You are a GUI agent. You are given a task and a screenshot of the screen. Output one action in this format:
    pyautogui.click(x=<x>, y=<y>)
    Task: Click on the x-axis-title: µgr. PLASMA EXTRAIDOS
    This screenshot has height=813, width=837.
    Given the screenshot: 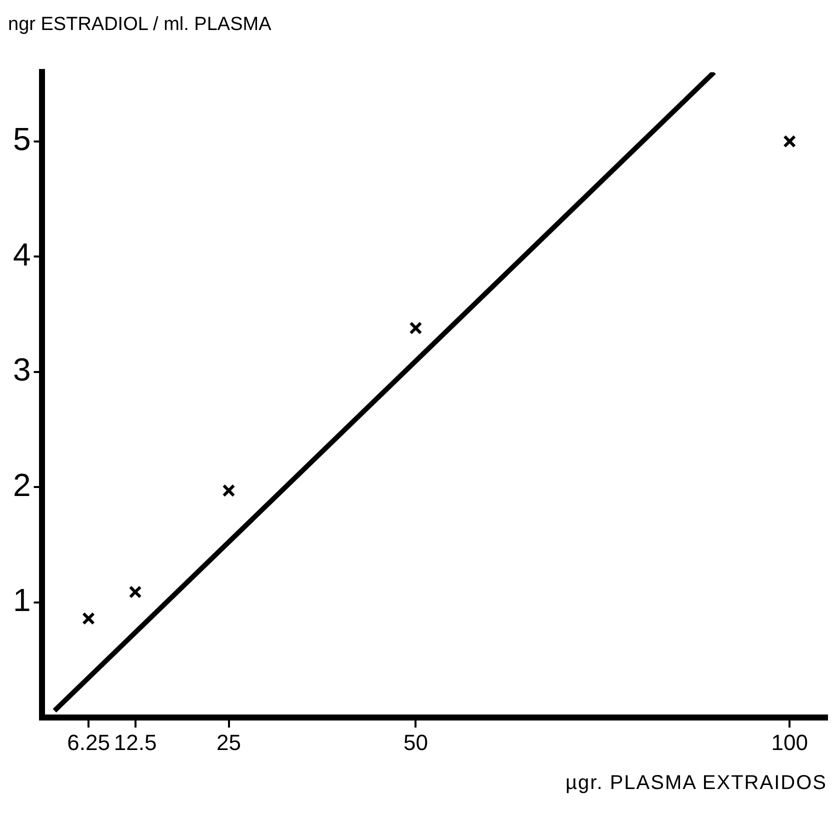 What is the action you would take?
    pyautogui.click(x=696, y=783)
    